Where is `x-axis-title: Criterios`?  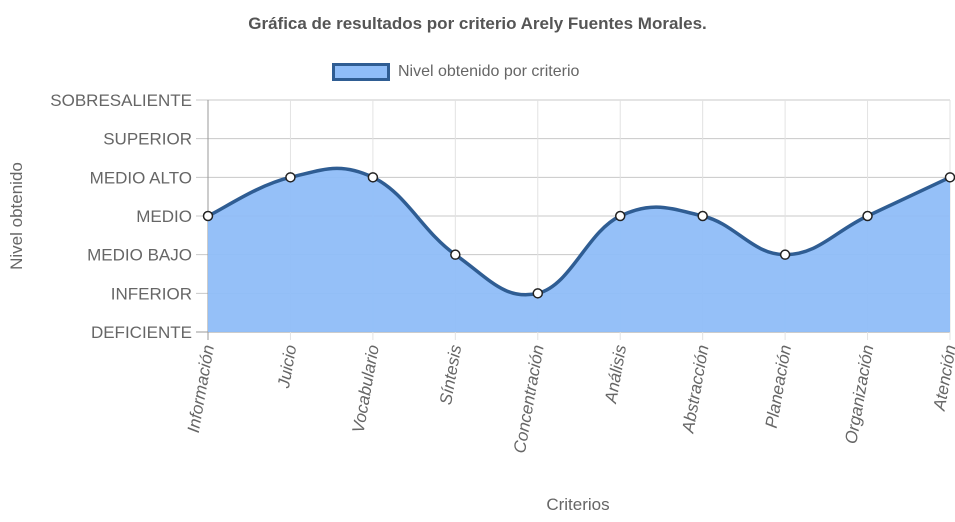 x-axis-title: Criterios is located at coordinates (577, 504).